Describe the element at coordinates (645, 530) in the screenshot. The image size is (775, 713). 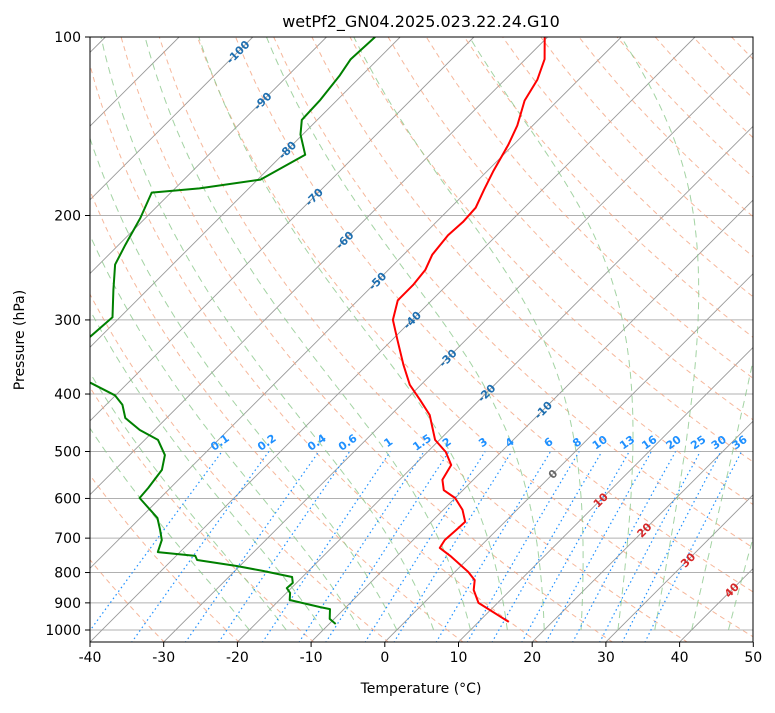
I see `isotherm-label: 20` at that location.